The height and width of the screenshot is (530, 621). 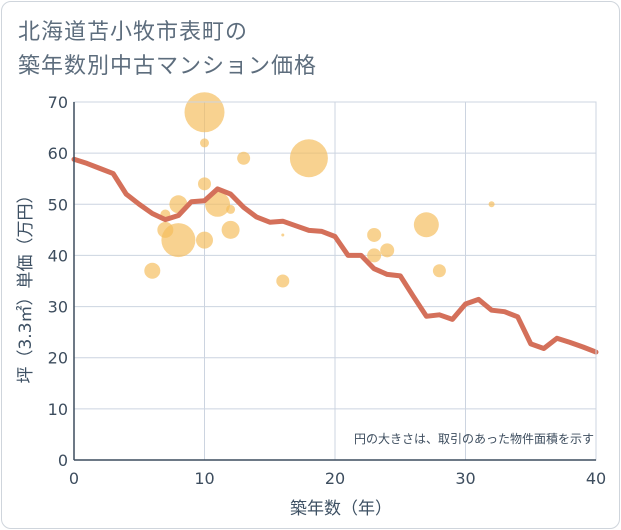 What do you see at coordinates (168, 66) in the screenshot?
I see `chart-title-line-2: 築年数別中古マンション価格` at bounding box center [168, 66].